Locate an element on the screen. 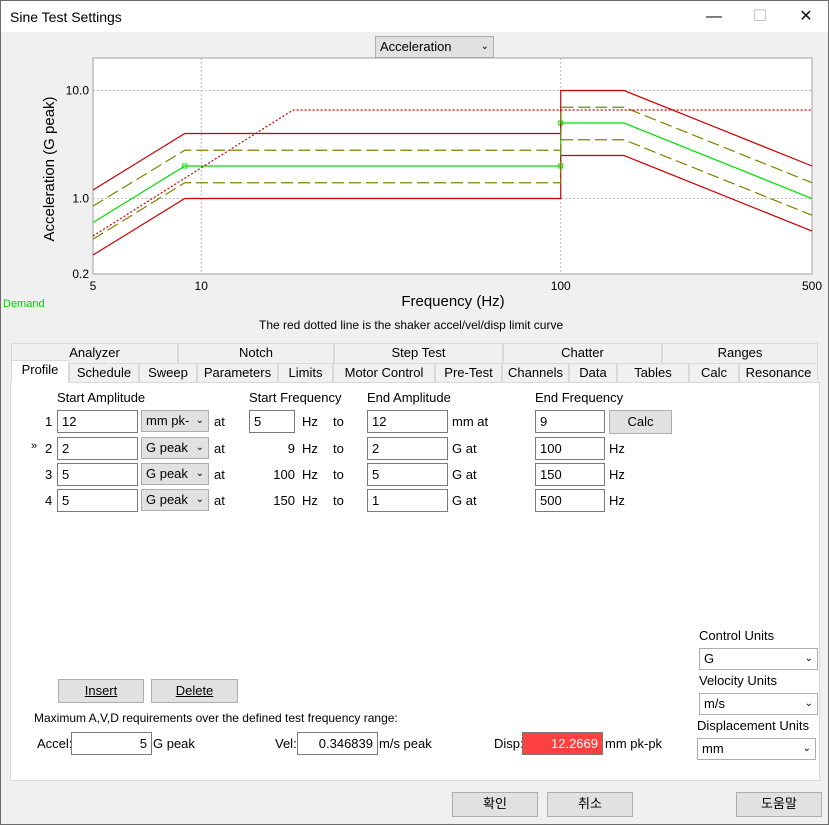  velocity-units-value: m/s is located at coordinates (714, 703).